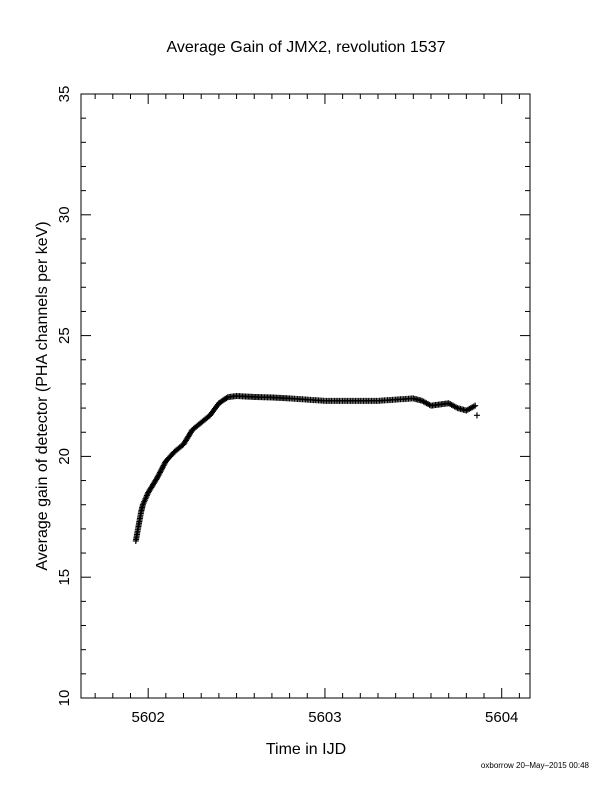  What do you see at coordinates (64, 456) in the screenshot?
I see `y-tick-label: 20` at bounding box center [64, 456].